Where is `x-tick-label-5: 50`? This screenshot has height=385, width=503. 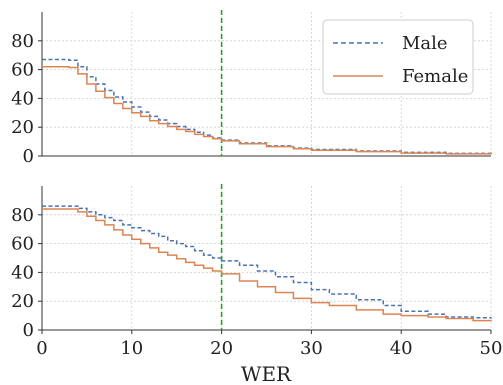 x-tick-label-5: 50 is located at coordinates (491, 348).